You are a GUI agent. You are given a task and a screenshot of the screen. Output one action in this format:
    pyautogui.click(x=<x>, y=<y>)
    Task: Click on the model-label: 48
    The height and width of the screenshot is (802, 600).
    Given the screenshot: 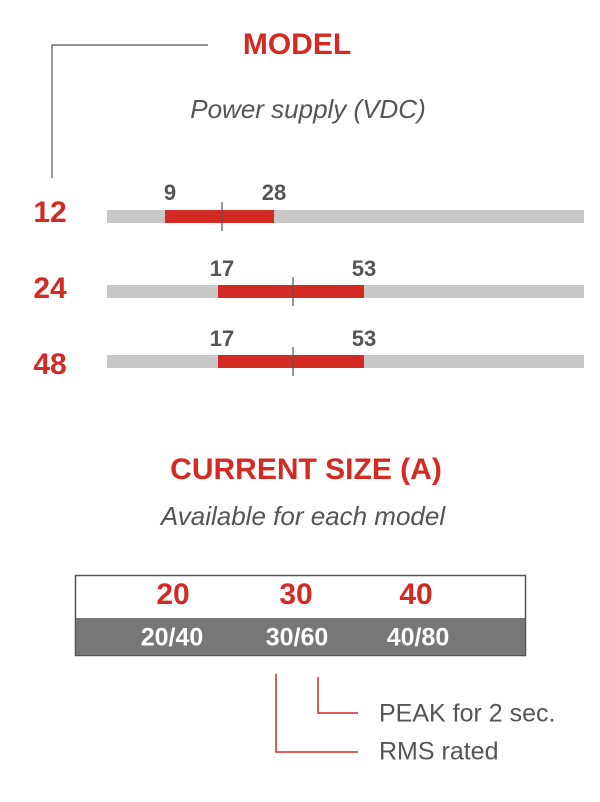 What is the action you would take?
    pyautogui.click(x=49, y=364)
    